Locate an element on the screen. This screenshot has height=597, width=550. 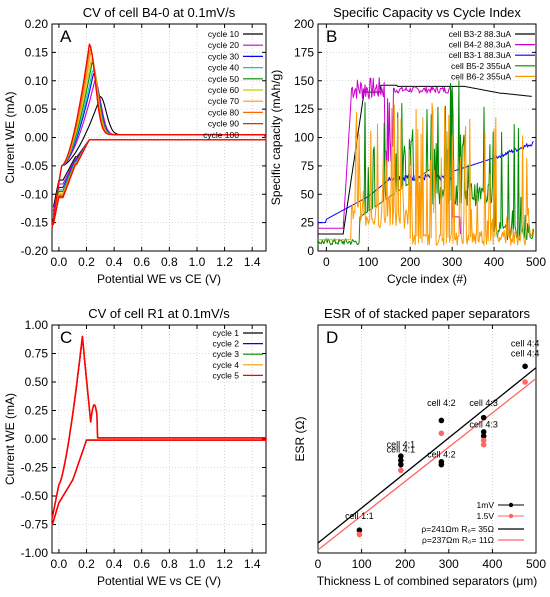
y-tick-label: 50 is located at coordinates (308, 194).